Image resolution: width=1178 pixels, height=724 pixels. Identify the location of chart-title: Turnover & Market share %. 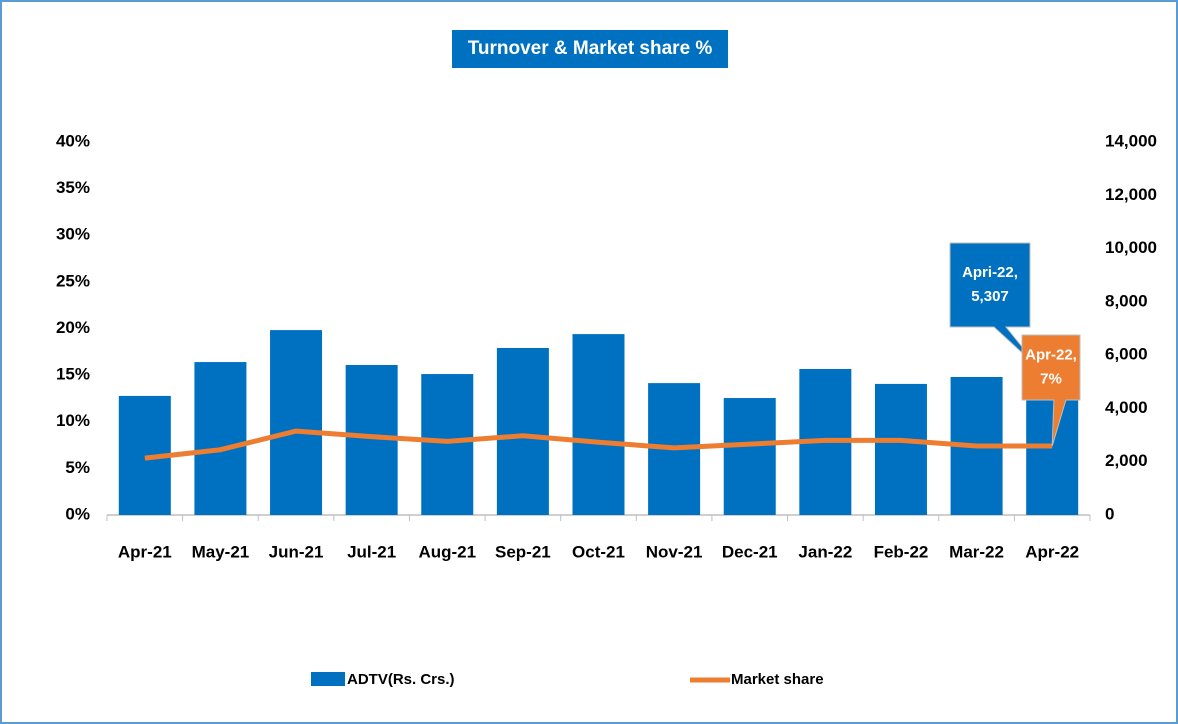
(590, 48).